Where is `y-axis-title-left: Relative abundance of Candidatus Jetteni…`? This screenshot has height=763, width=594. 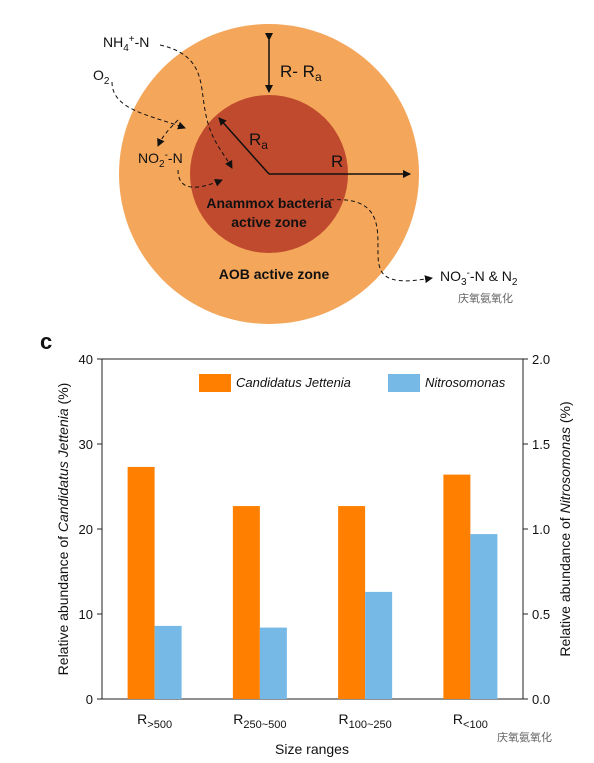 y-axis-title-left: Relative abundance of Candidatus Jetteni… is located at coordinates (63, 529).